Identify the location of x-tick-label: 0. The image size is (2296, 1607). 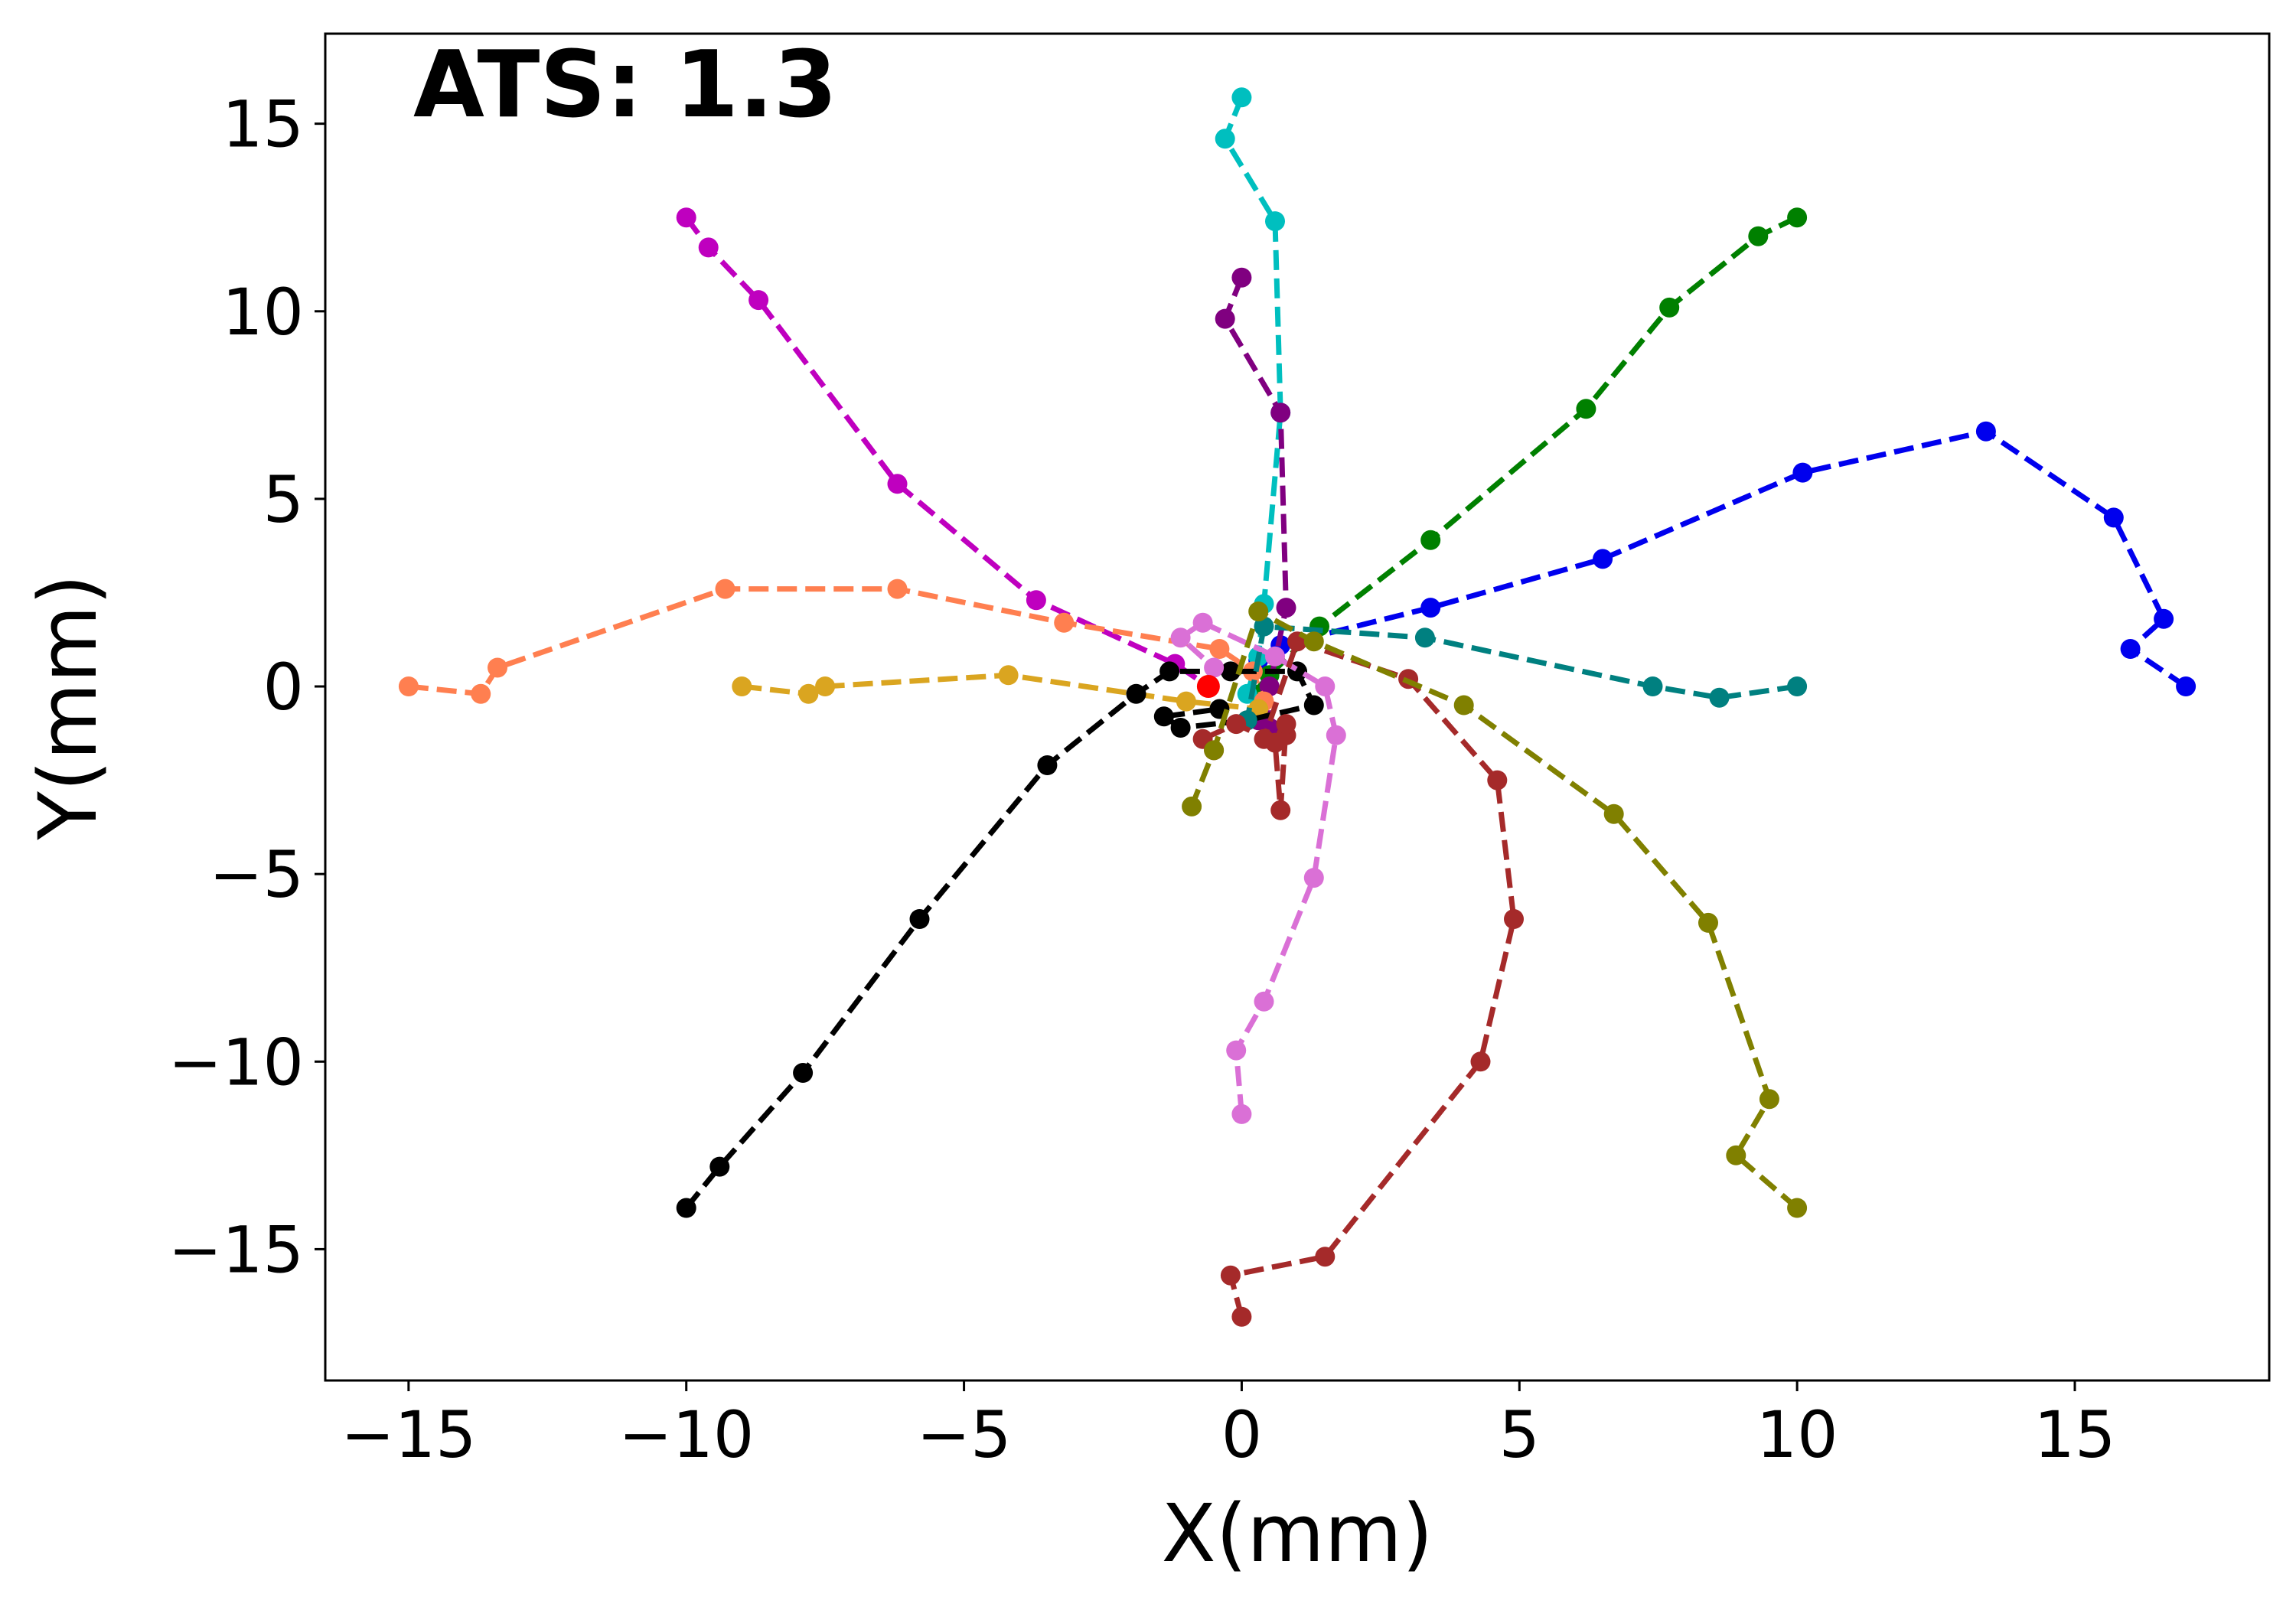
(1241, 1434).